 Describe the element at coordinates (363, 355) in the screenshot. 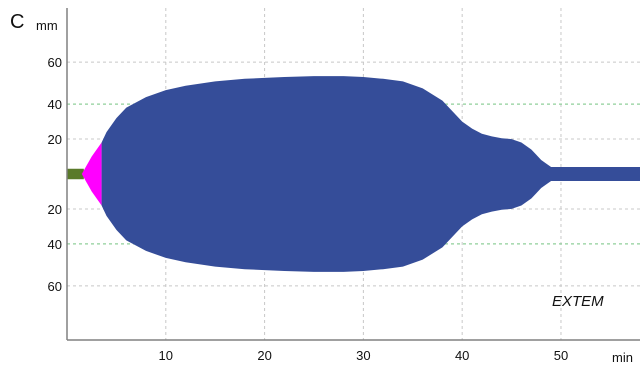

I see `x-tick-label-30: 30` at that location.